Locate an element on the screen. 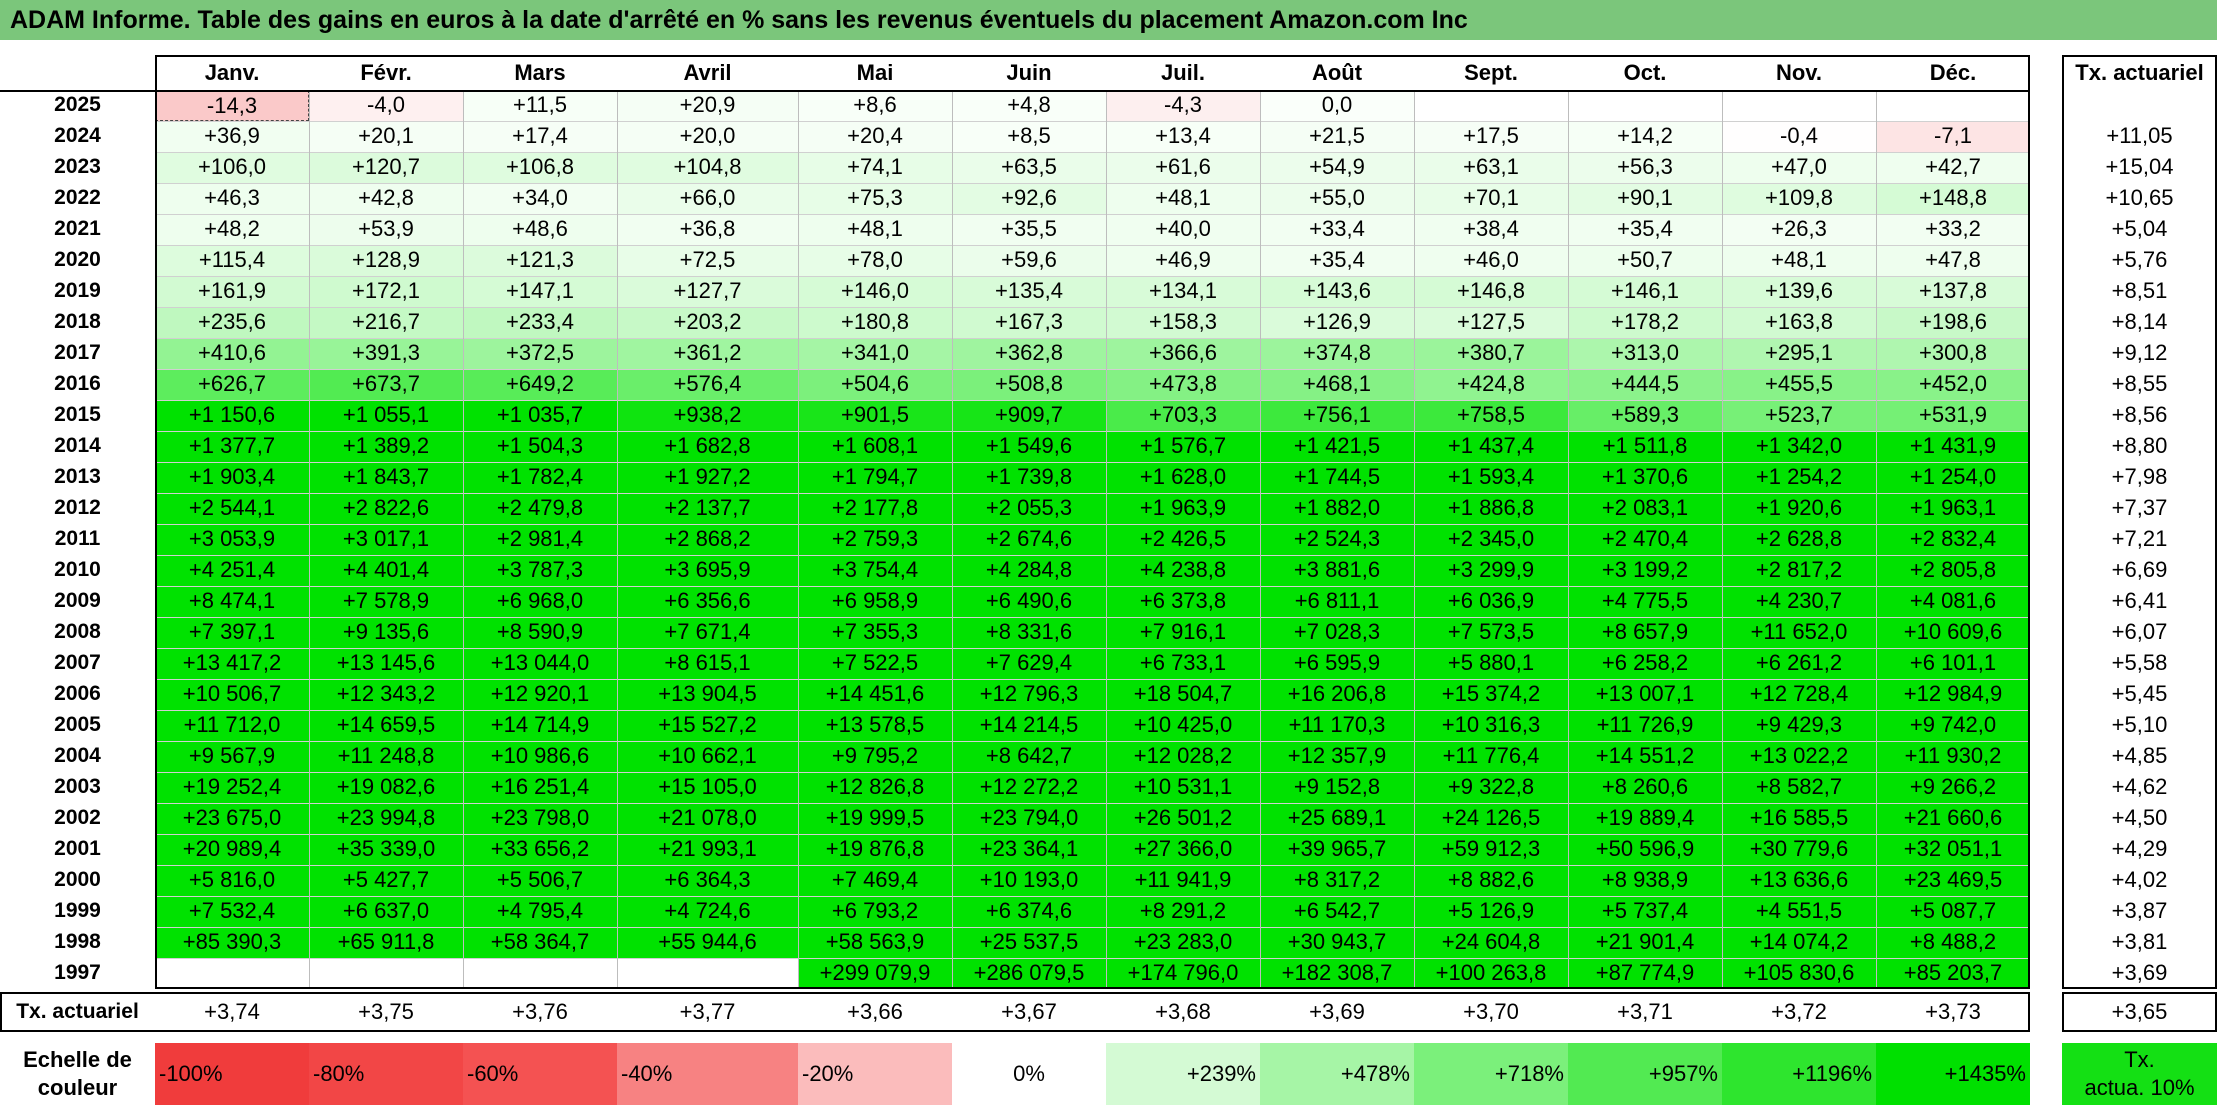 The image size is (2217, 1106). table-cell is located at coordinates (1953, 105).